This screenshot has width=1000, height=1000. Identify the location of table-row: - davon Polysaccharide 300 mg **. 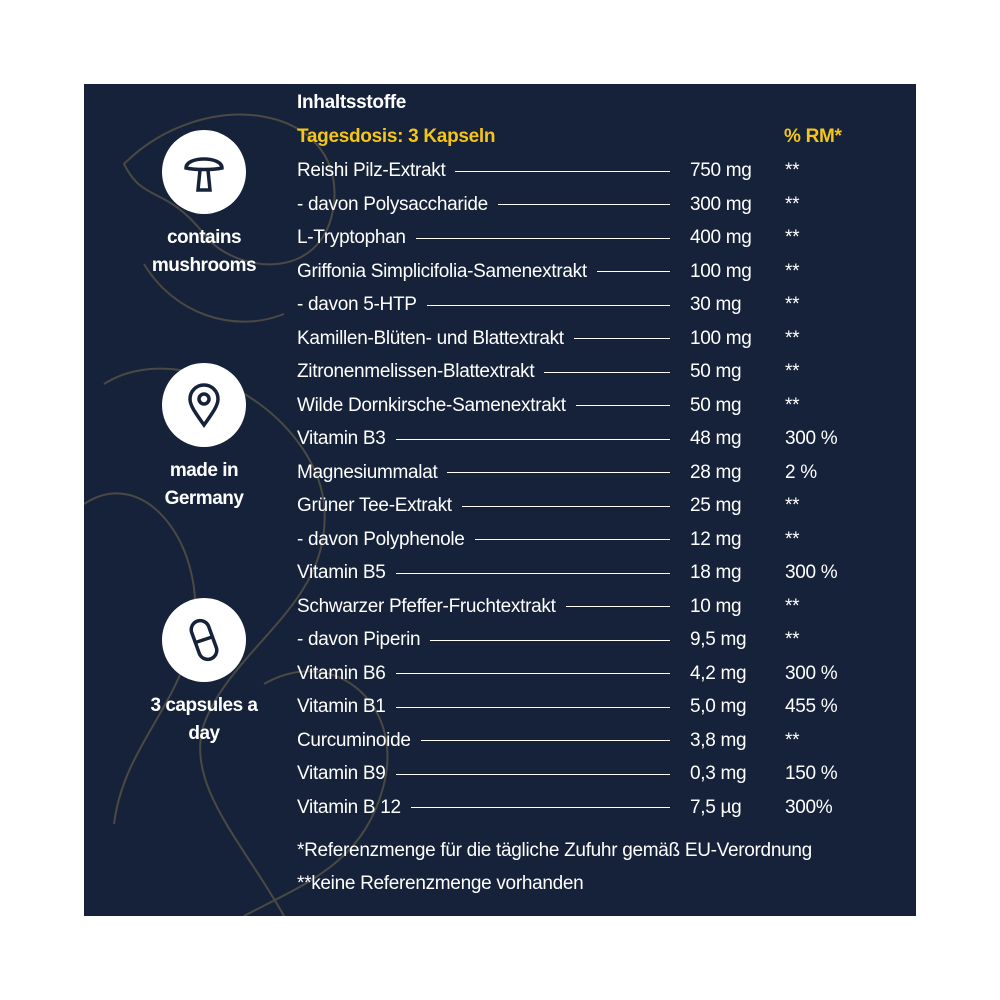
(577, 209).